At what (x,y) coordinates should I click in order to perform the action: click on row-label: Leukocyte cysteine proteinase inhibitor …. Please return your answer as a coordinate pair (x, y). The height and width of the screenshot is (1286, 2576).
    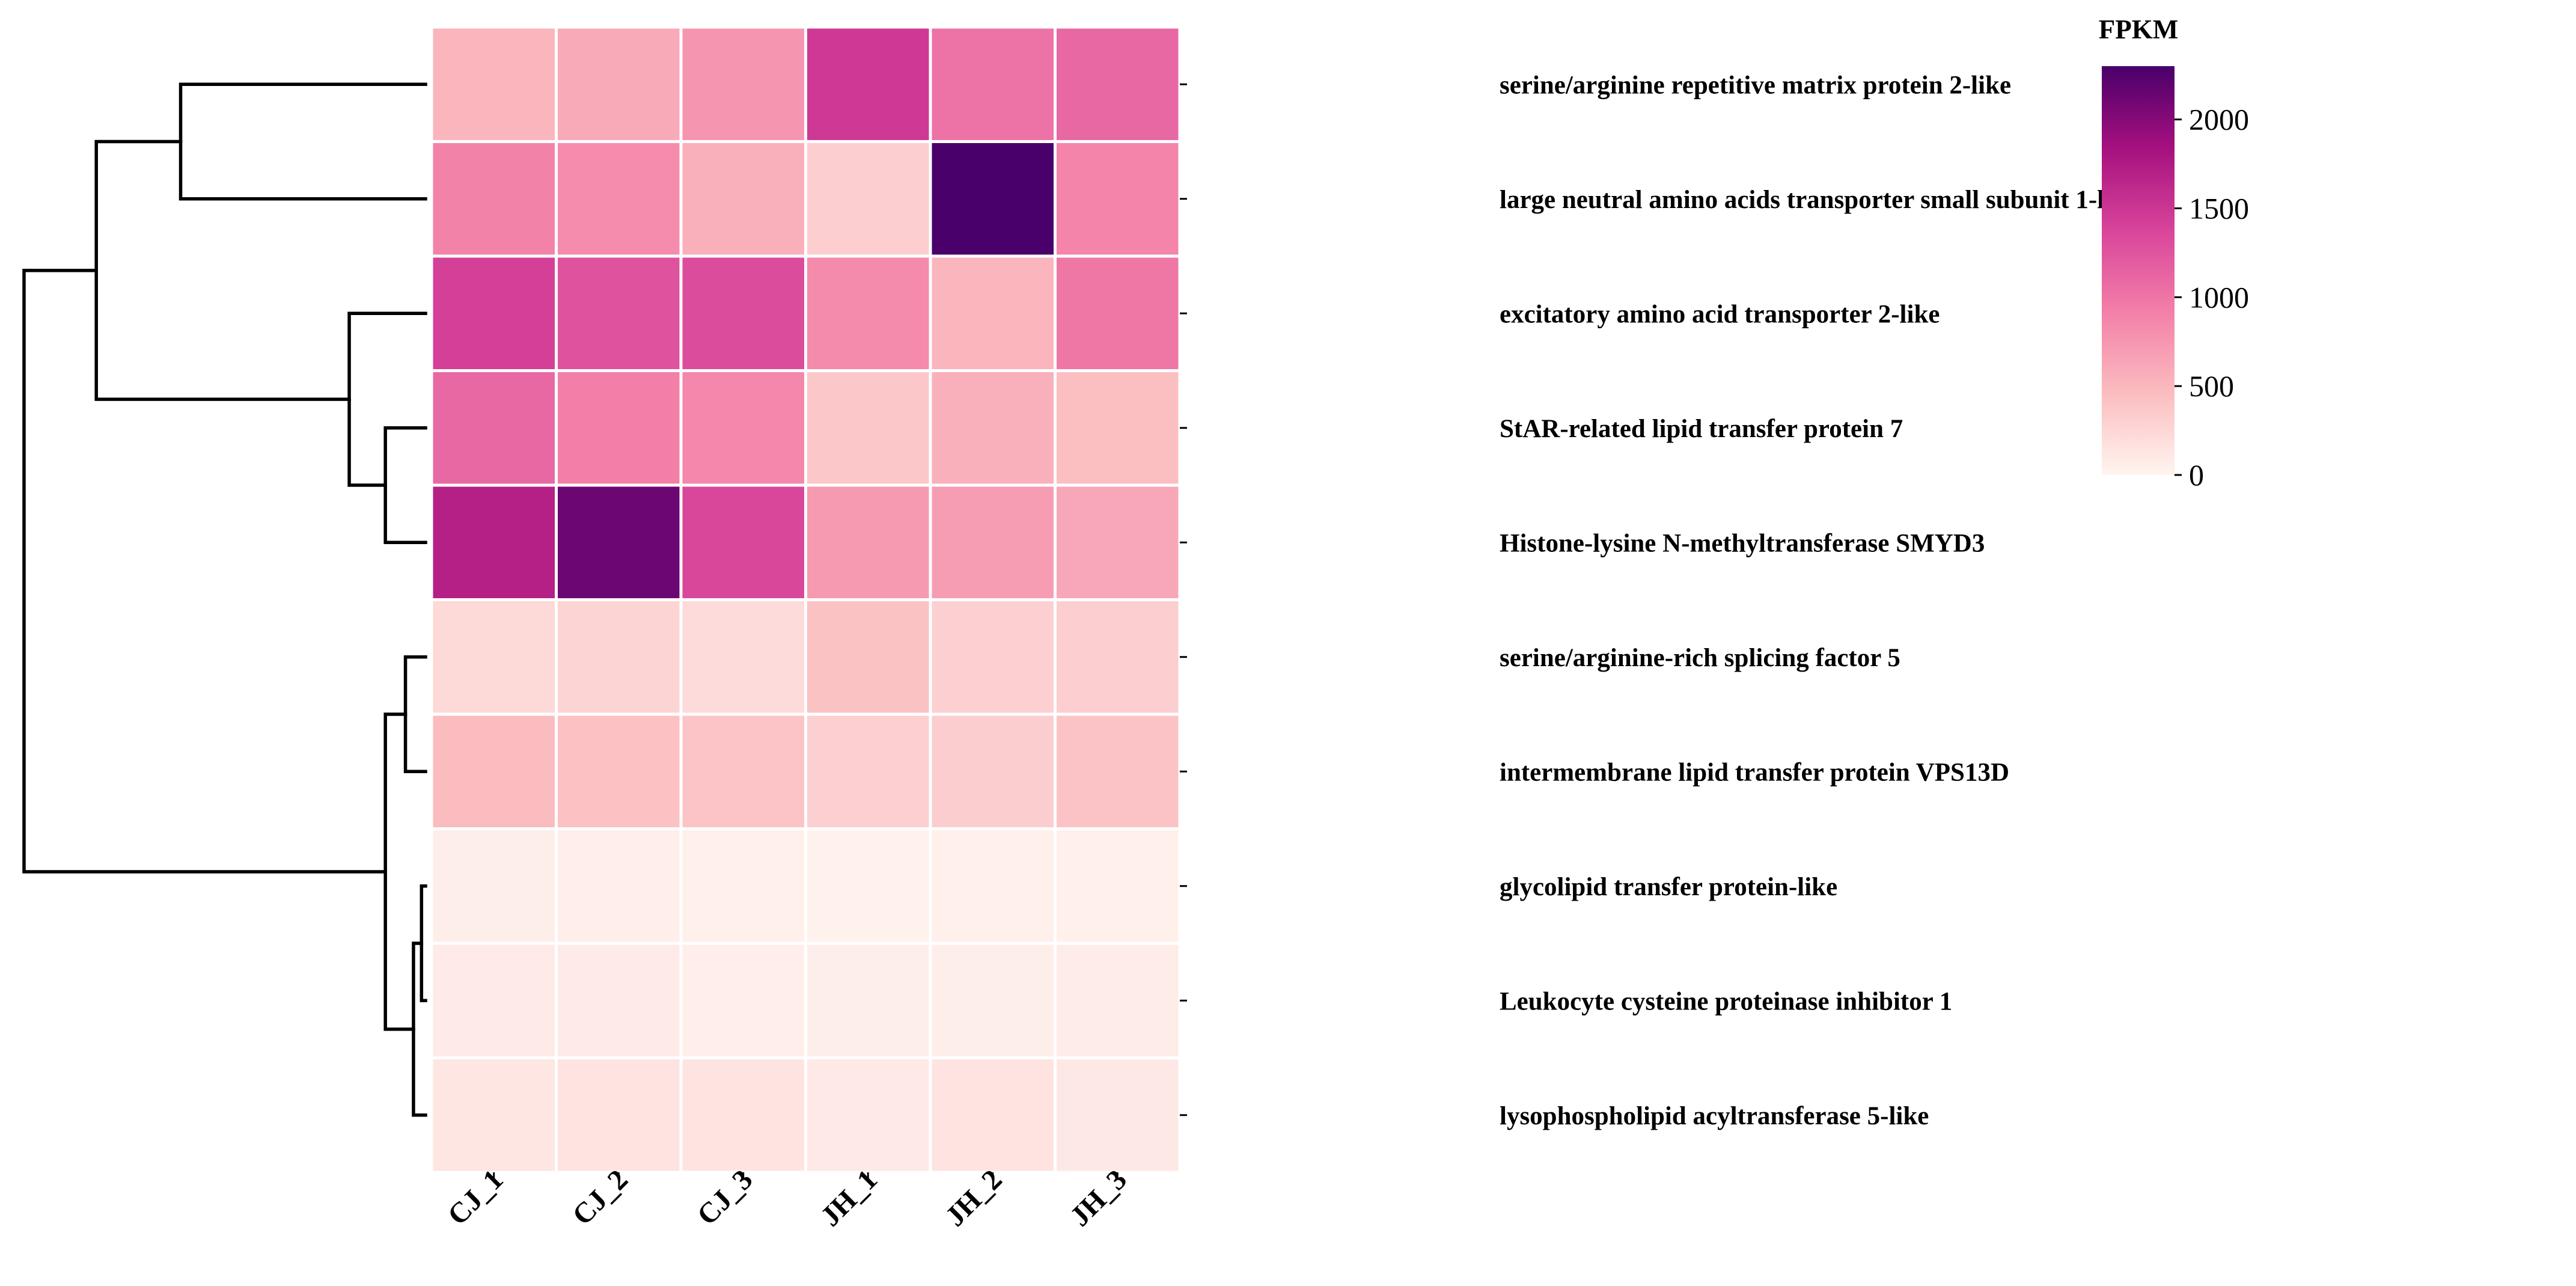
    Looking at the image, I should click on (1726, 1001).